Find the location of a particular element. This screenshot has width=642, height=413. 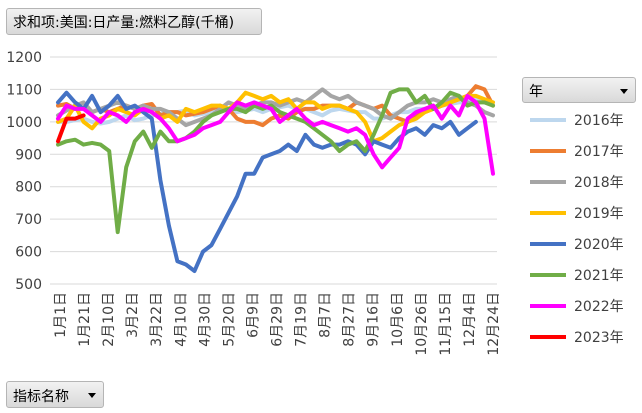

x-tick-label: 1月21日 is located at coordinates (85, 319).